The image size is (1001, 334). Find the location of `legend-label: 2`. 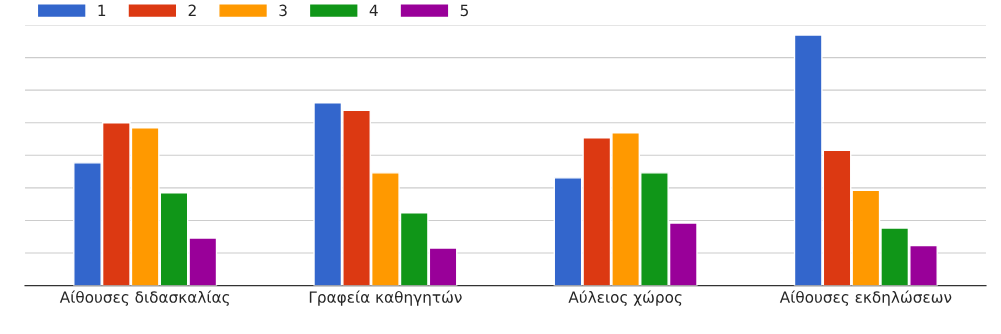

legend-label: 2 is located at coordinates (192, 10).